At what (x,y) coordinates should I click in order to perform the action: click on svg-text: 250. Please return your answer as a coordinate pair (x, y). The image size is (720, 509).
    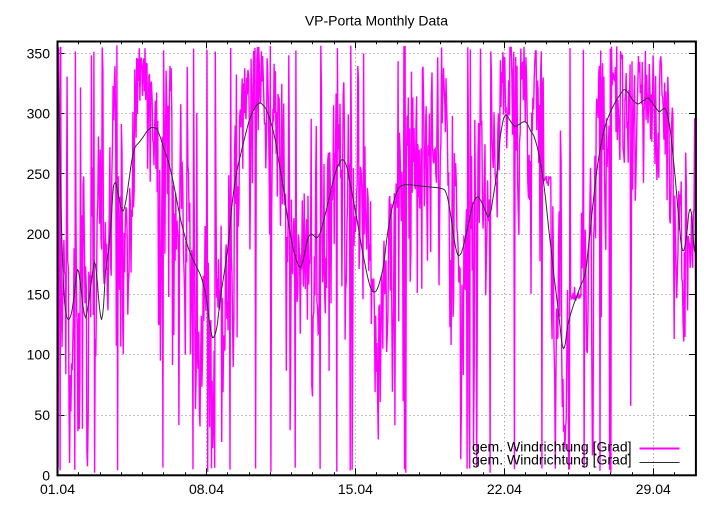
    Looking at the image, I should click on (39, 174).